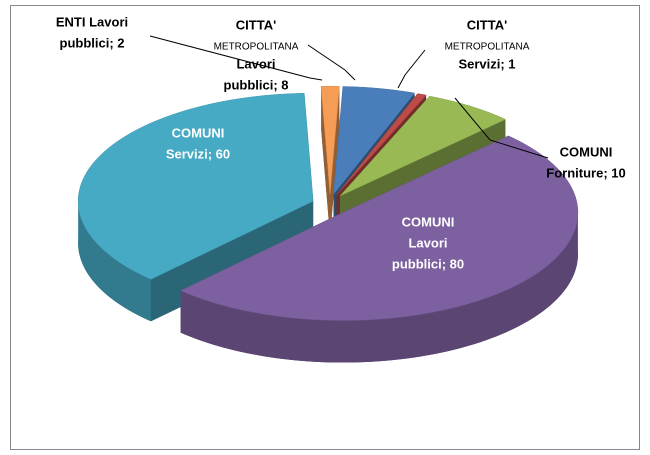 Image resolution: width=650 pixels, height=455 pixels. Describe the element at coordinates (428, 263) in the screenshot. I see `data-label: pubblici; 80` at that location.